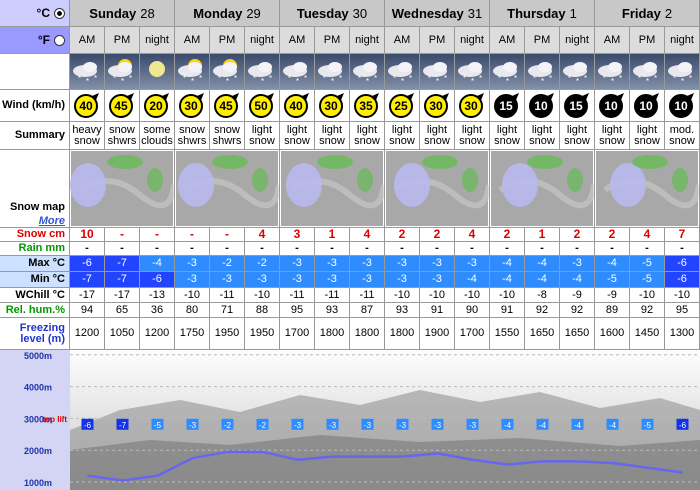 This screenshot has height=490, width=700. I want to click on day-date: 1, so click(573, 13).